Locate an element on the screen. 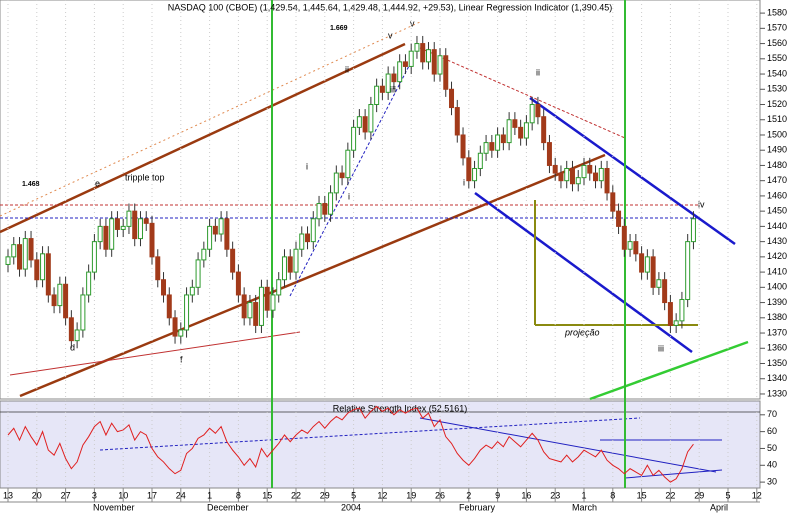  y-tick-label: 1330 is located at coordinates (777, 393).